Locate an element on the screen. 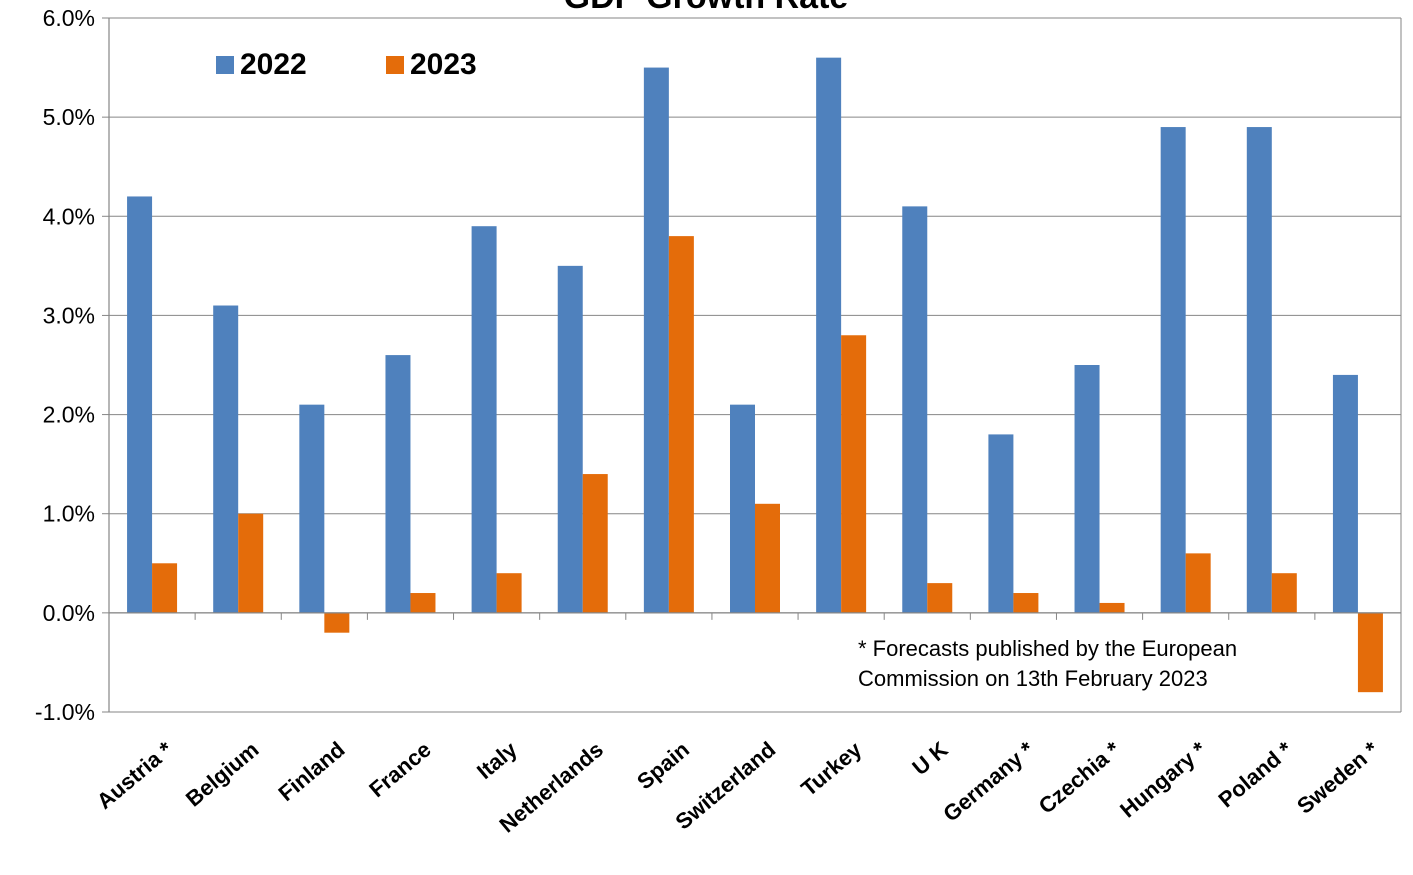  y-axis-ticks: -1.0% 0.0% 1.0% 2.0% 3.0% 4.0% 5.0% 6.0% is located at coordinates (72, 365).